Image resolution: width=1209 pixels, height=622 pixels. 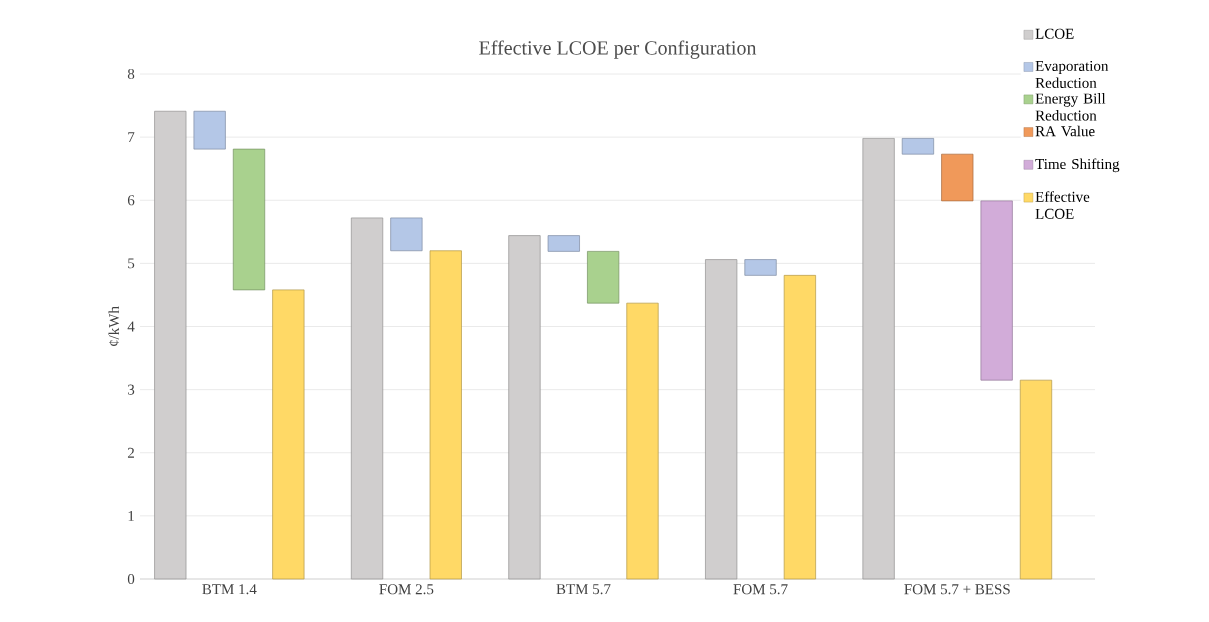 I want to click on x-tick-label: BTM 1.4, so click(x=229, y=589).